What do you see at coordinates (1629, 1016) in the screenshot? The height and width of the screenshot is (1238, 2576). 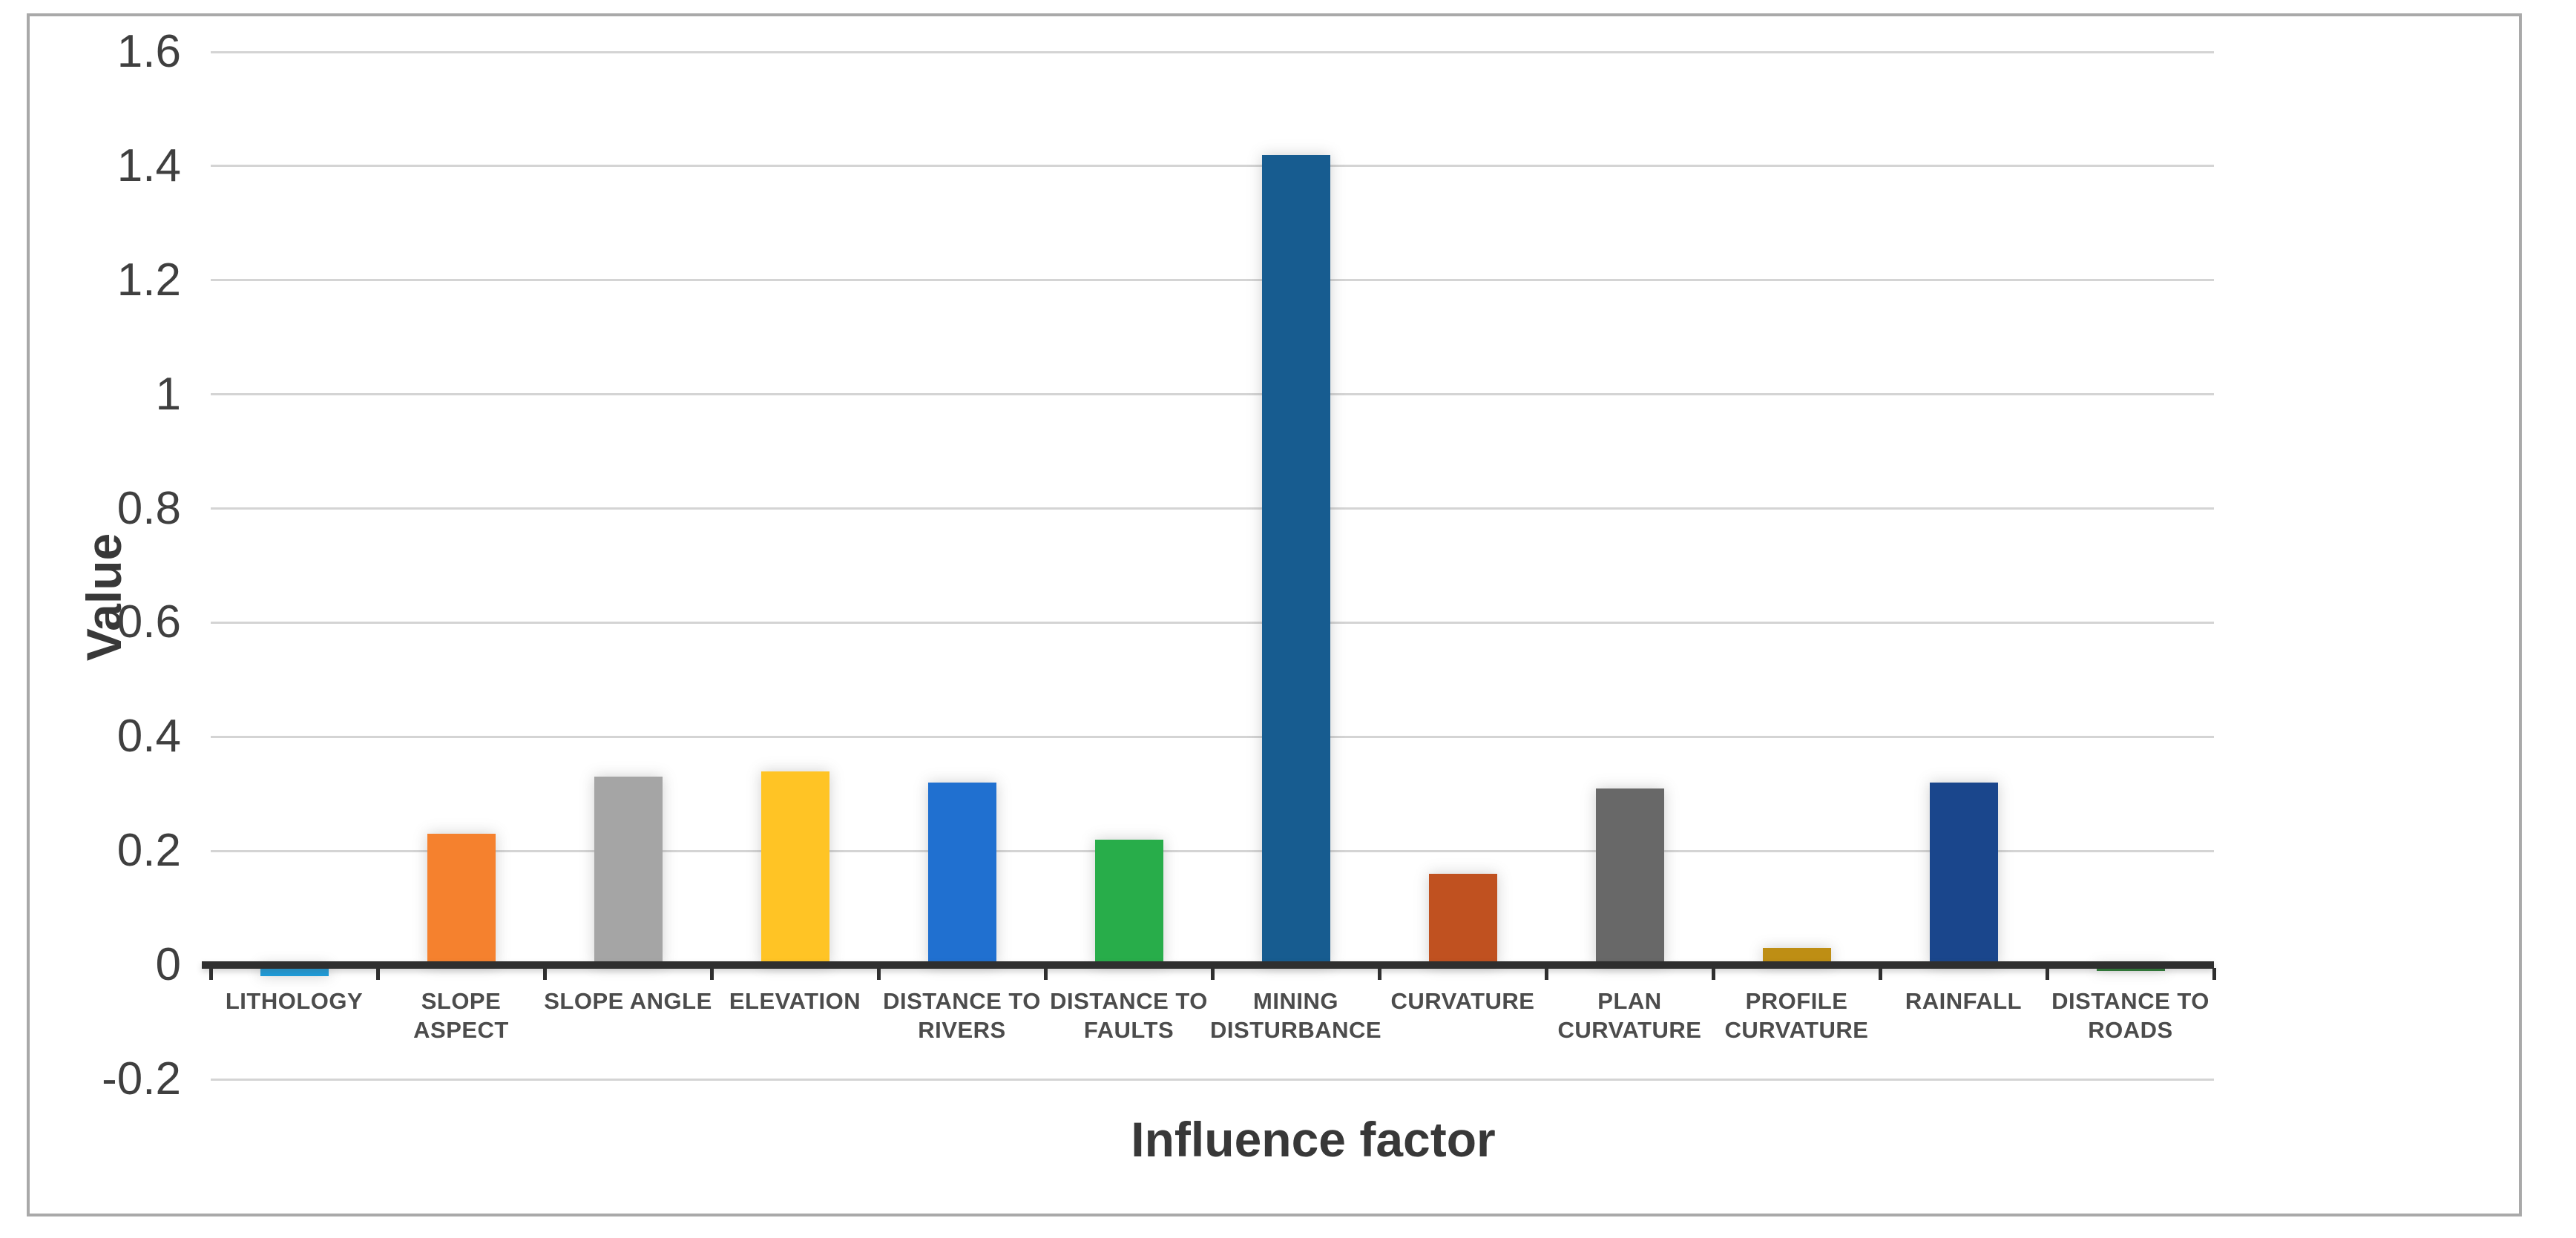 I see `x-axis-category-label: PLAN CURVATURE` at bounding box center [1629, 1016].